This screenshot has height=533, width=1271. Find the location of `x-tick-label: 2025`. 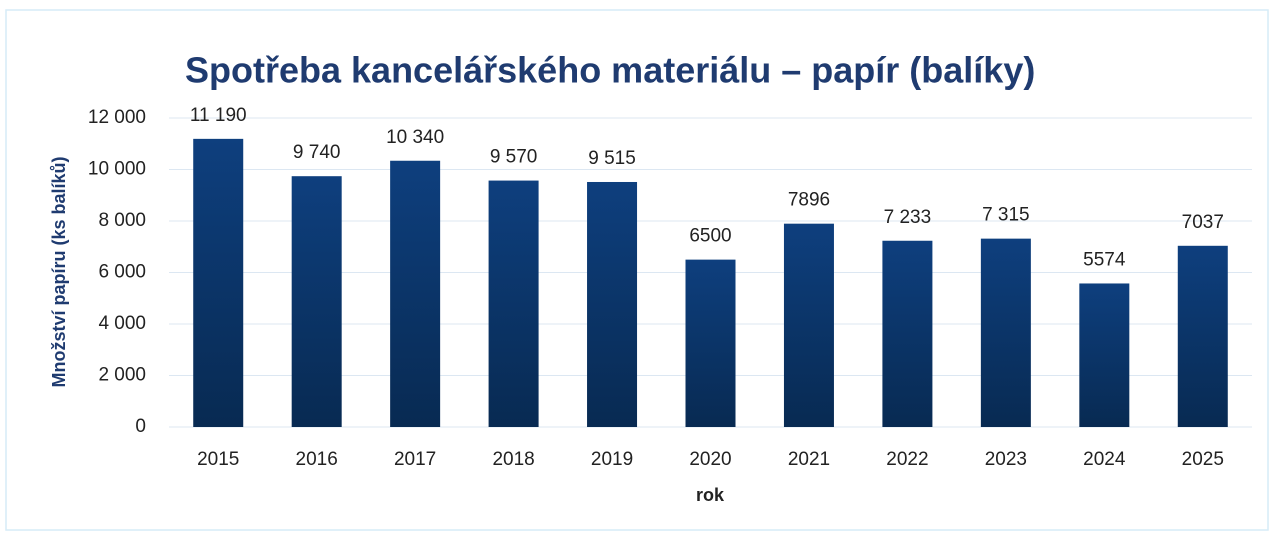

x-tick-label: 2025 is located at coordinates (1203, 459).